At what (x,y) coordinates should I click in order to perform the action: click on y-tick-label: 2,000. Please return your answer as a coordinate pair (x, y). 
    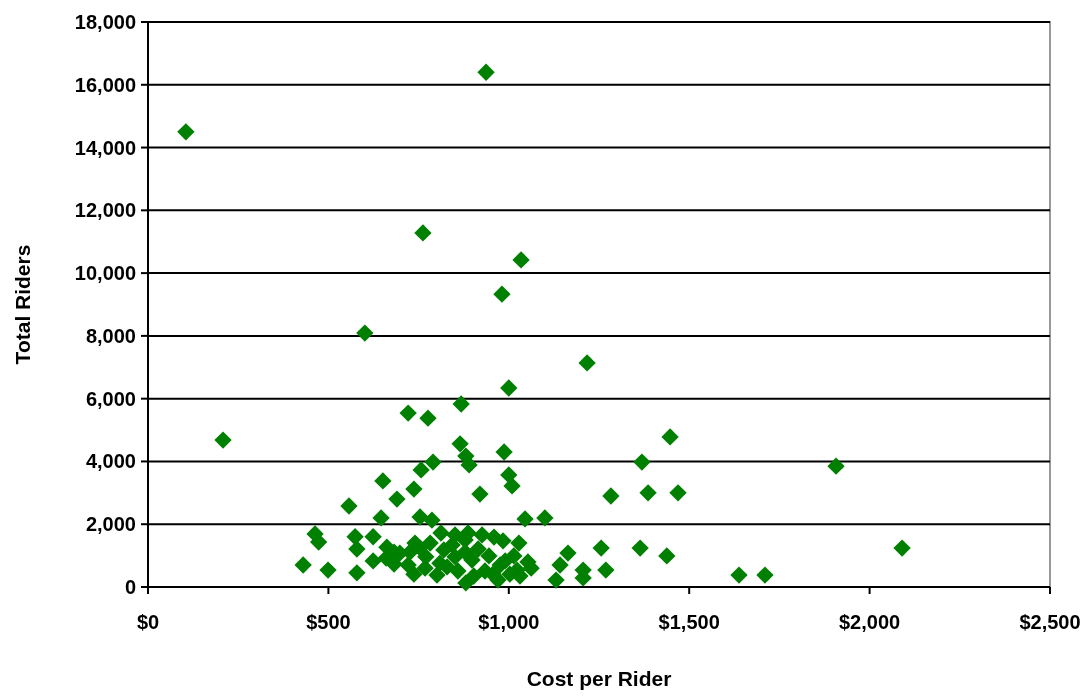
    Looking at the image, I should click on (110, 524).